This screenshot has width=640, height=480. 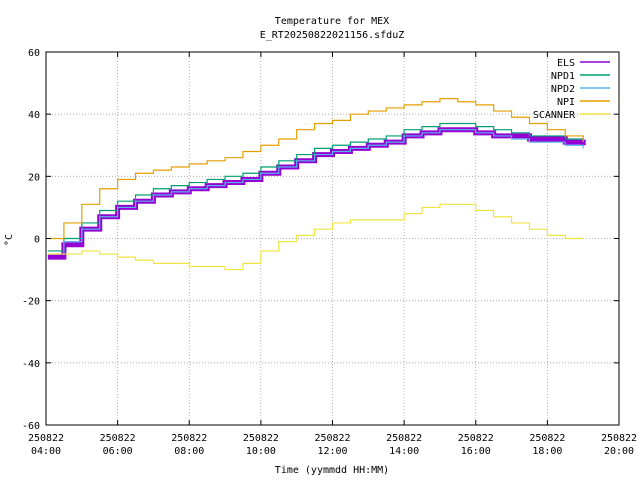 I want to click on x-tick-time-label: 20:00, so click(x=619, y=451).